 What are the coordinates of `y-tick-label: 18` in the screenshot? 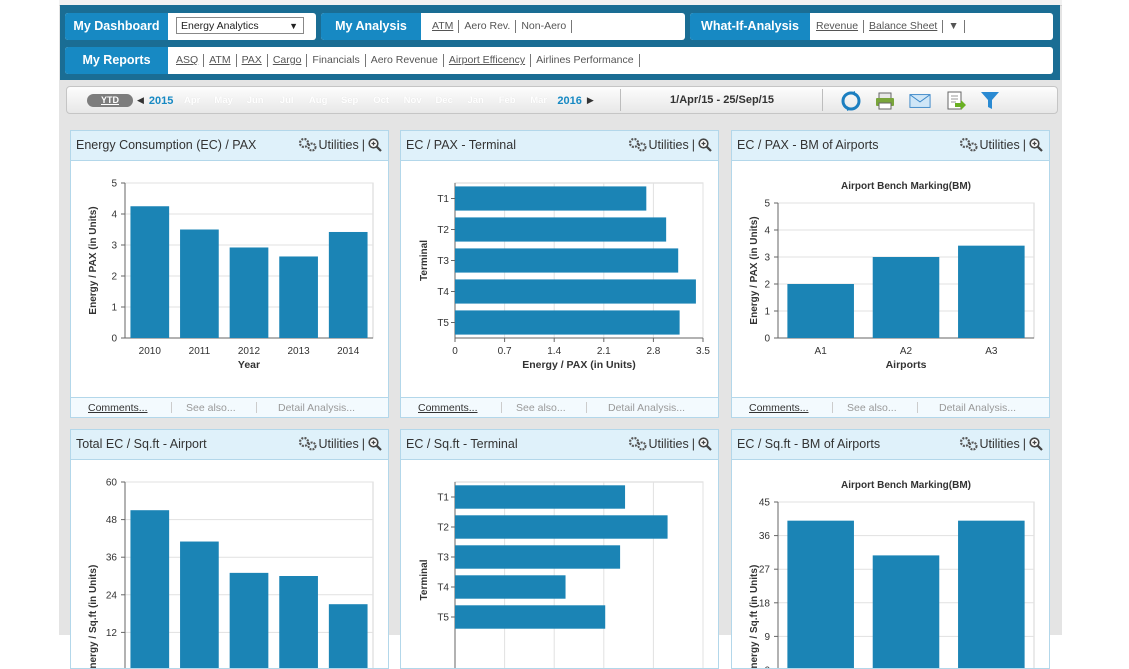 It's located at (765, 603).